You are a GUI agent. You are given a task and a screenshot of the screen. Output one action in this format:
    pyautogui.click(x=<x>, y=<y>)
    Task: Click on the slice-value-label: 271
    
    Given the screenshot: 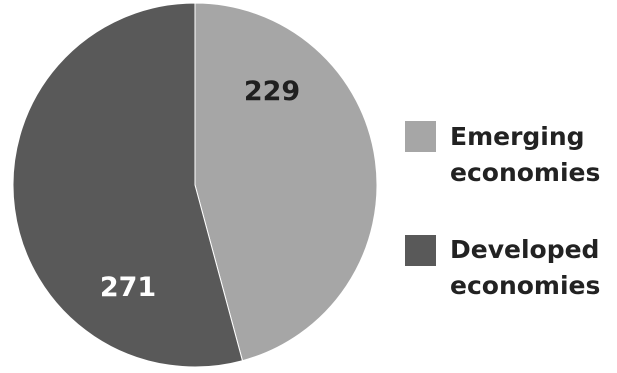 What is the action you would take?
    pyautogui.click(x=128, y=287)
    